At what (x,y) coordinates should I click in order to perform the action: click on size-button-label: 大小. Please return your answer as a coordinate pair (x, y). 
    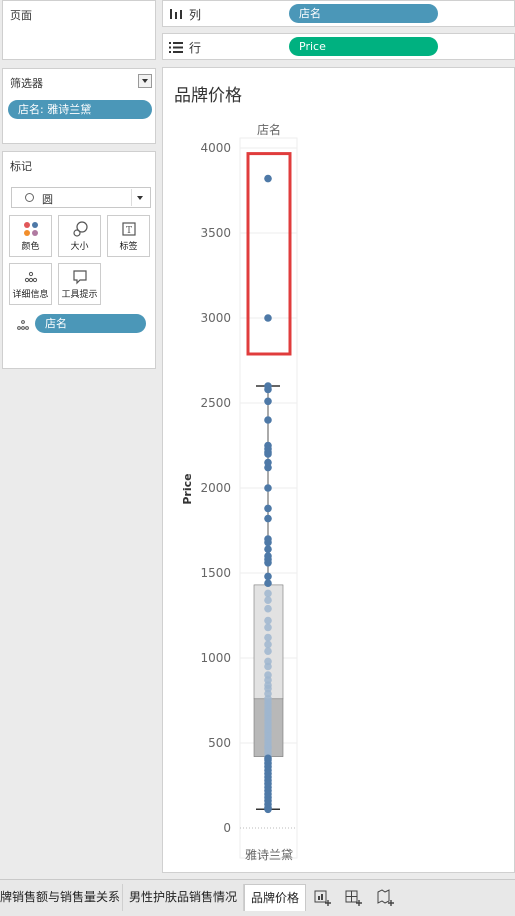
    Looking at the image, I should click on (79, 247).